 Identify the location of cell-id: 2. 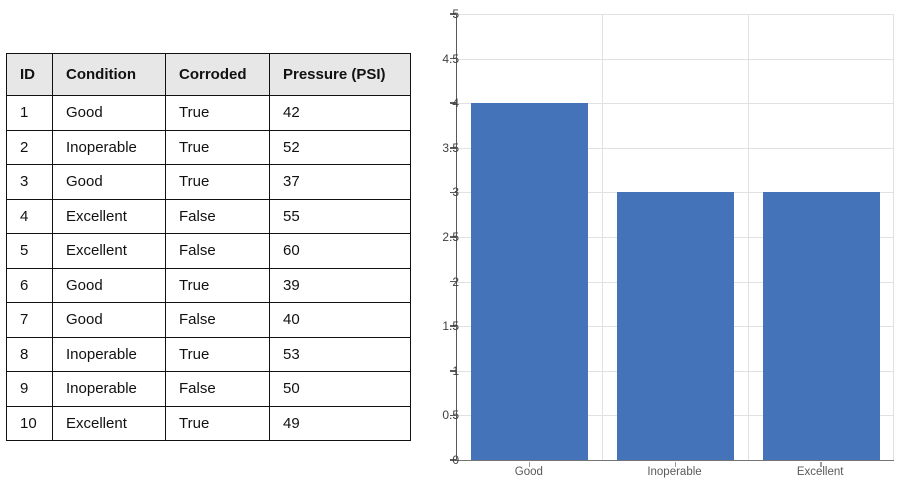
(29, 147).